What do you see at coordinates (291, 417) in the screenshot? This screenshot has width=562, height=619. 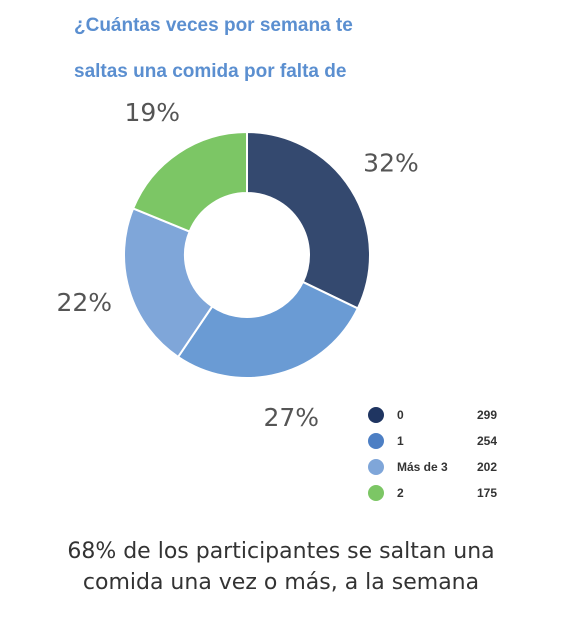 I see `slice-percent-label-1: 27%` at bounding box center [291, 417].